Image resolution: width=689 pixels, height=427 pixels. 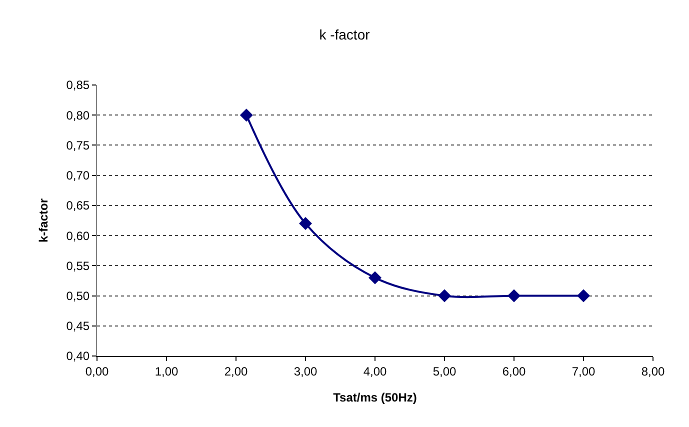 I want to click on x-tick-label: 0,00, so click(x=97, y=371).